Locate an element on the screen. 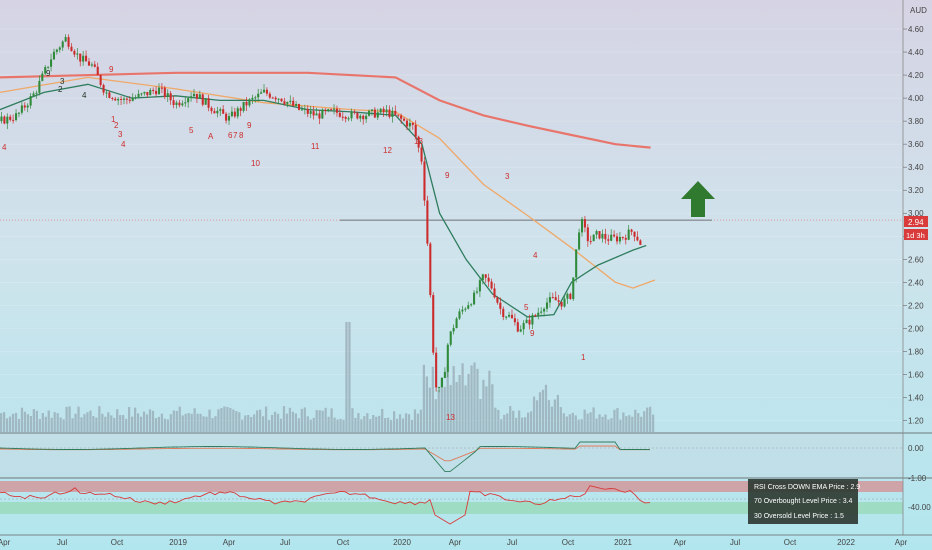 This screenshot has height=550, width=932. oversold-band is located at coordinates (451, 508).